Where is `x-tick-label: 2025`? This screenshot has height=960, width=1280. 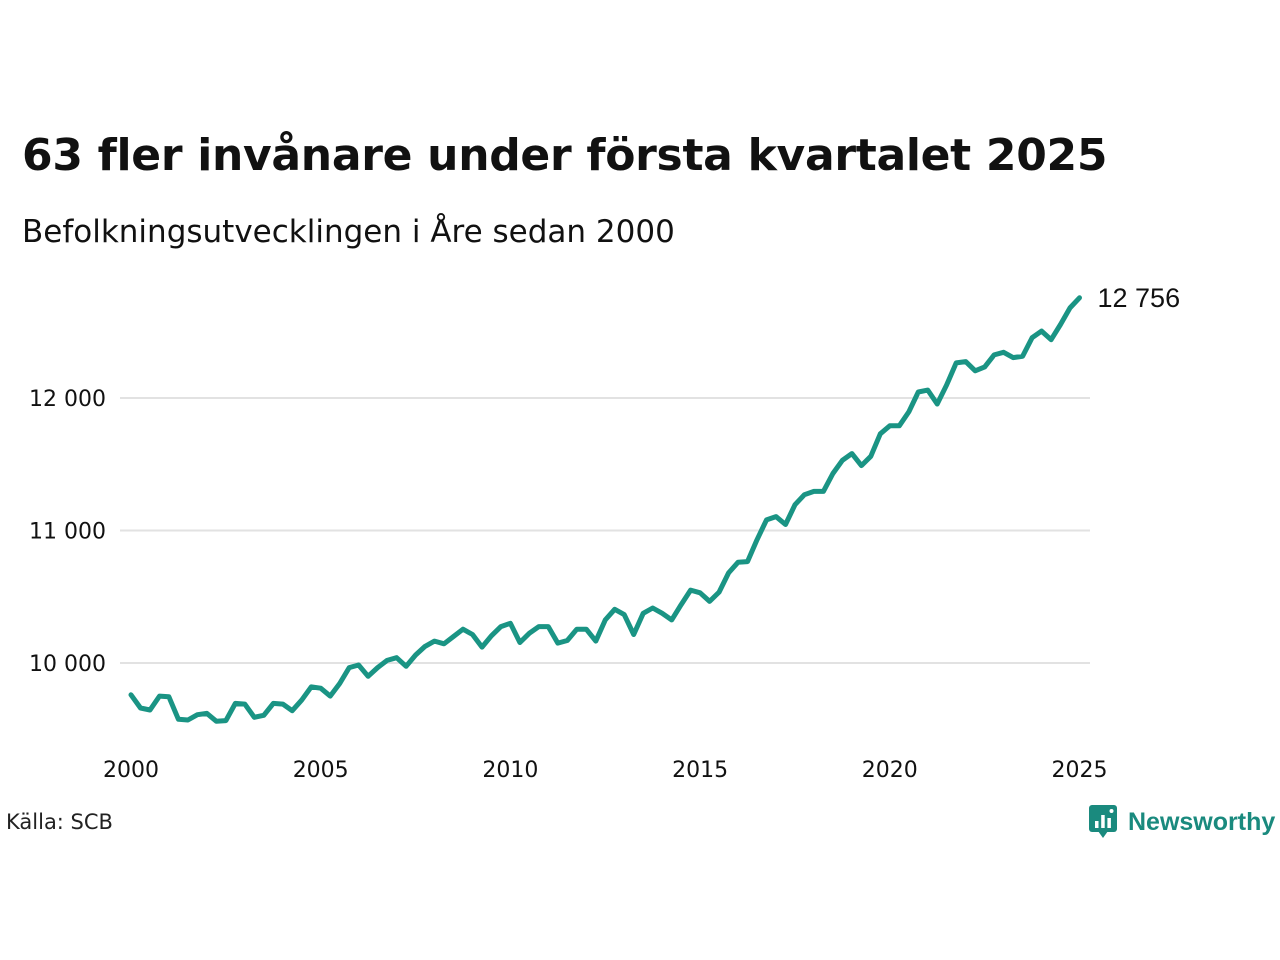
x-tick-label: 2025 is located at coordinates (1080, 770).